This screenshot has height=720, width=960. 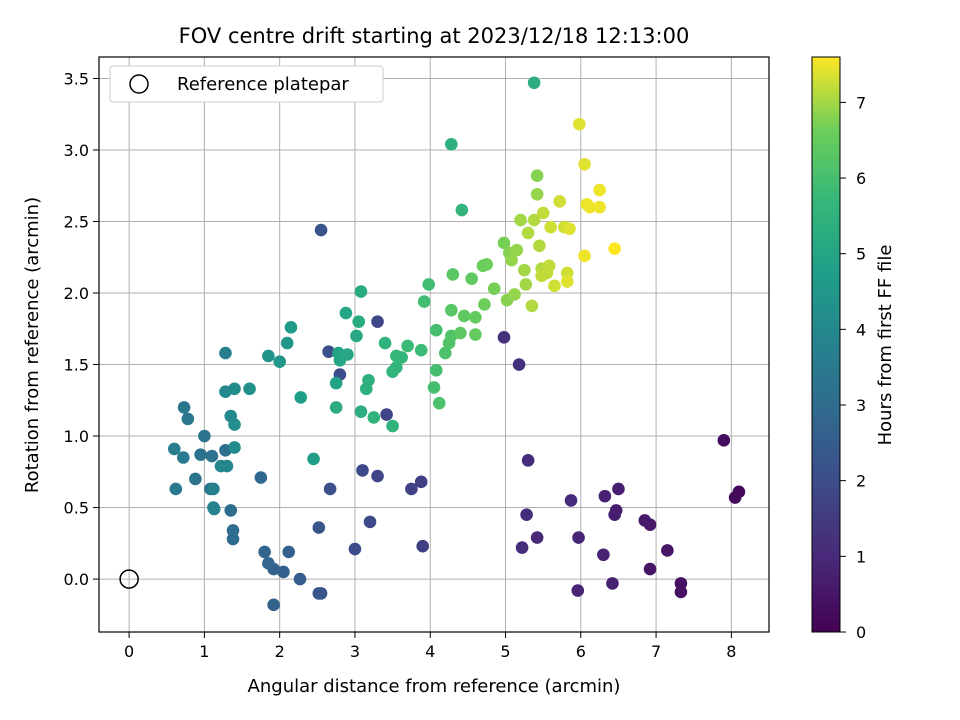 I want to click on y-tick-label: 0.5, so click(x=76, y=508).